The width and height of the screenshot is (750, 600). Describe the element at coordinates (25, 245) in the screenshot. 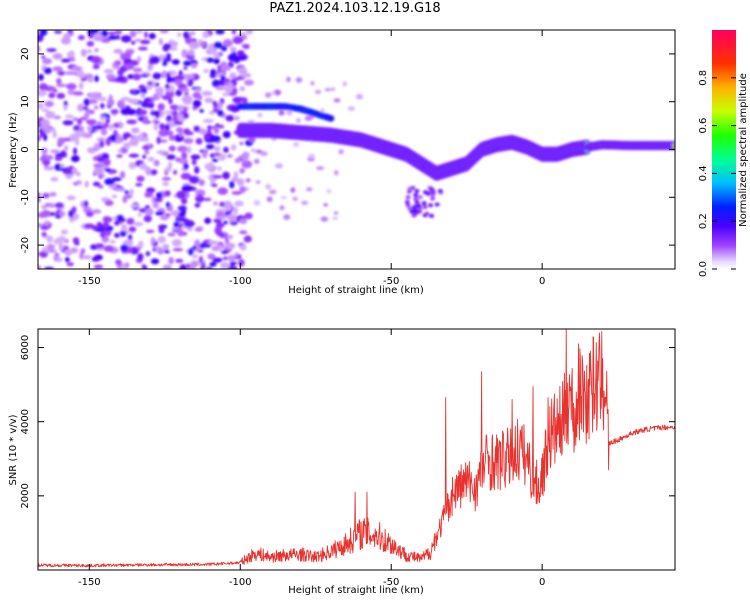

I see `spectrogram-y-tick-label: -20` at that location.